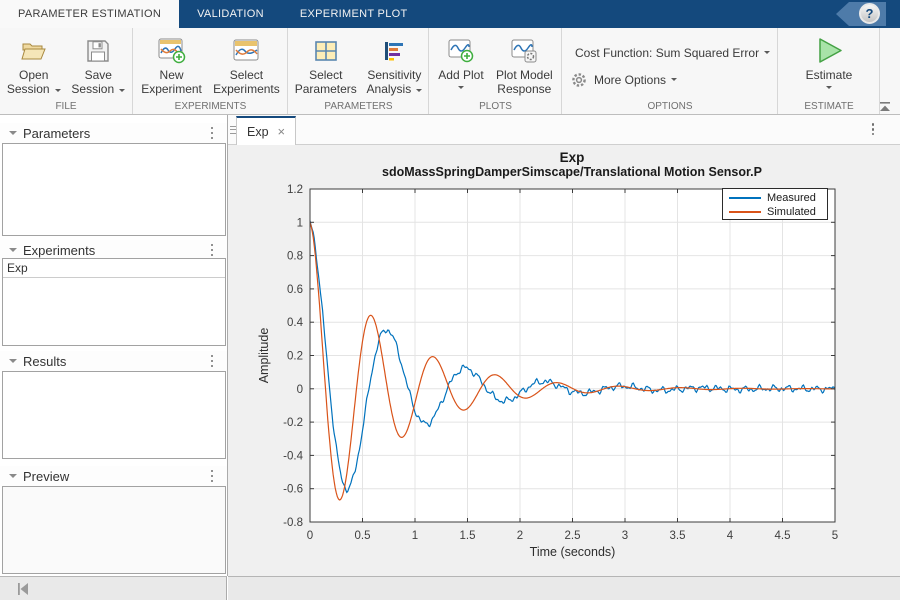 The image size is (900, 600). I want to click on sensitivity-analysis-button: Sensitivity Analysis, so click(395, 65).